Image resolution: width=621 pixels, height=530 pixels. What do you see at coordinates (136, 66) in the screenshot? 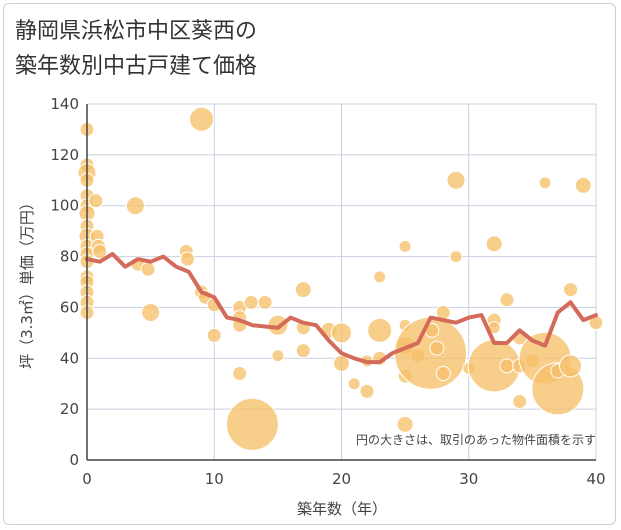
I see `chart-title-line-2: 築年数別中古戸建て価格` at bounding box center [136, 66].